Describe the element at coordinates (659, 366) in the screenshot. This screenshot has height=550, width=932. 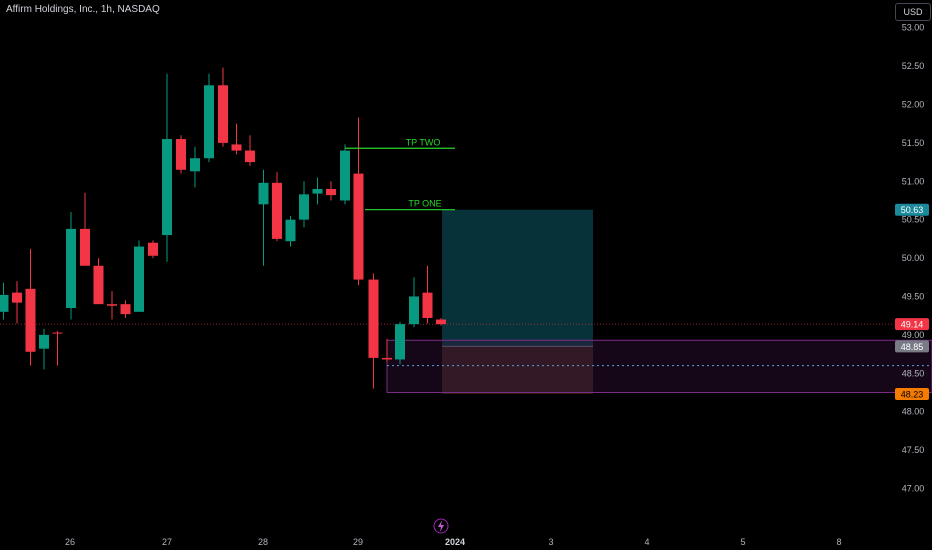
I see `range-box` at that location.